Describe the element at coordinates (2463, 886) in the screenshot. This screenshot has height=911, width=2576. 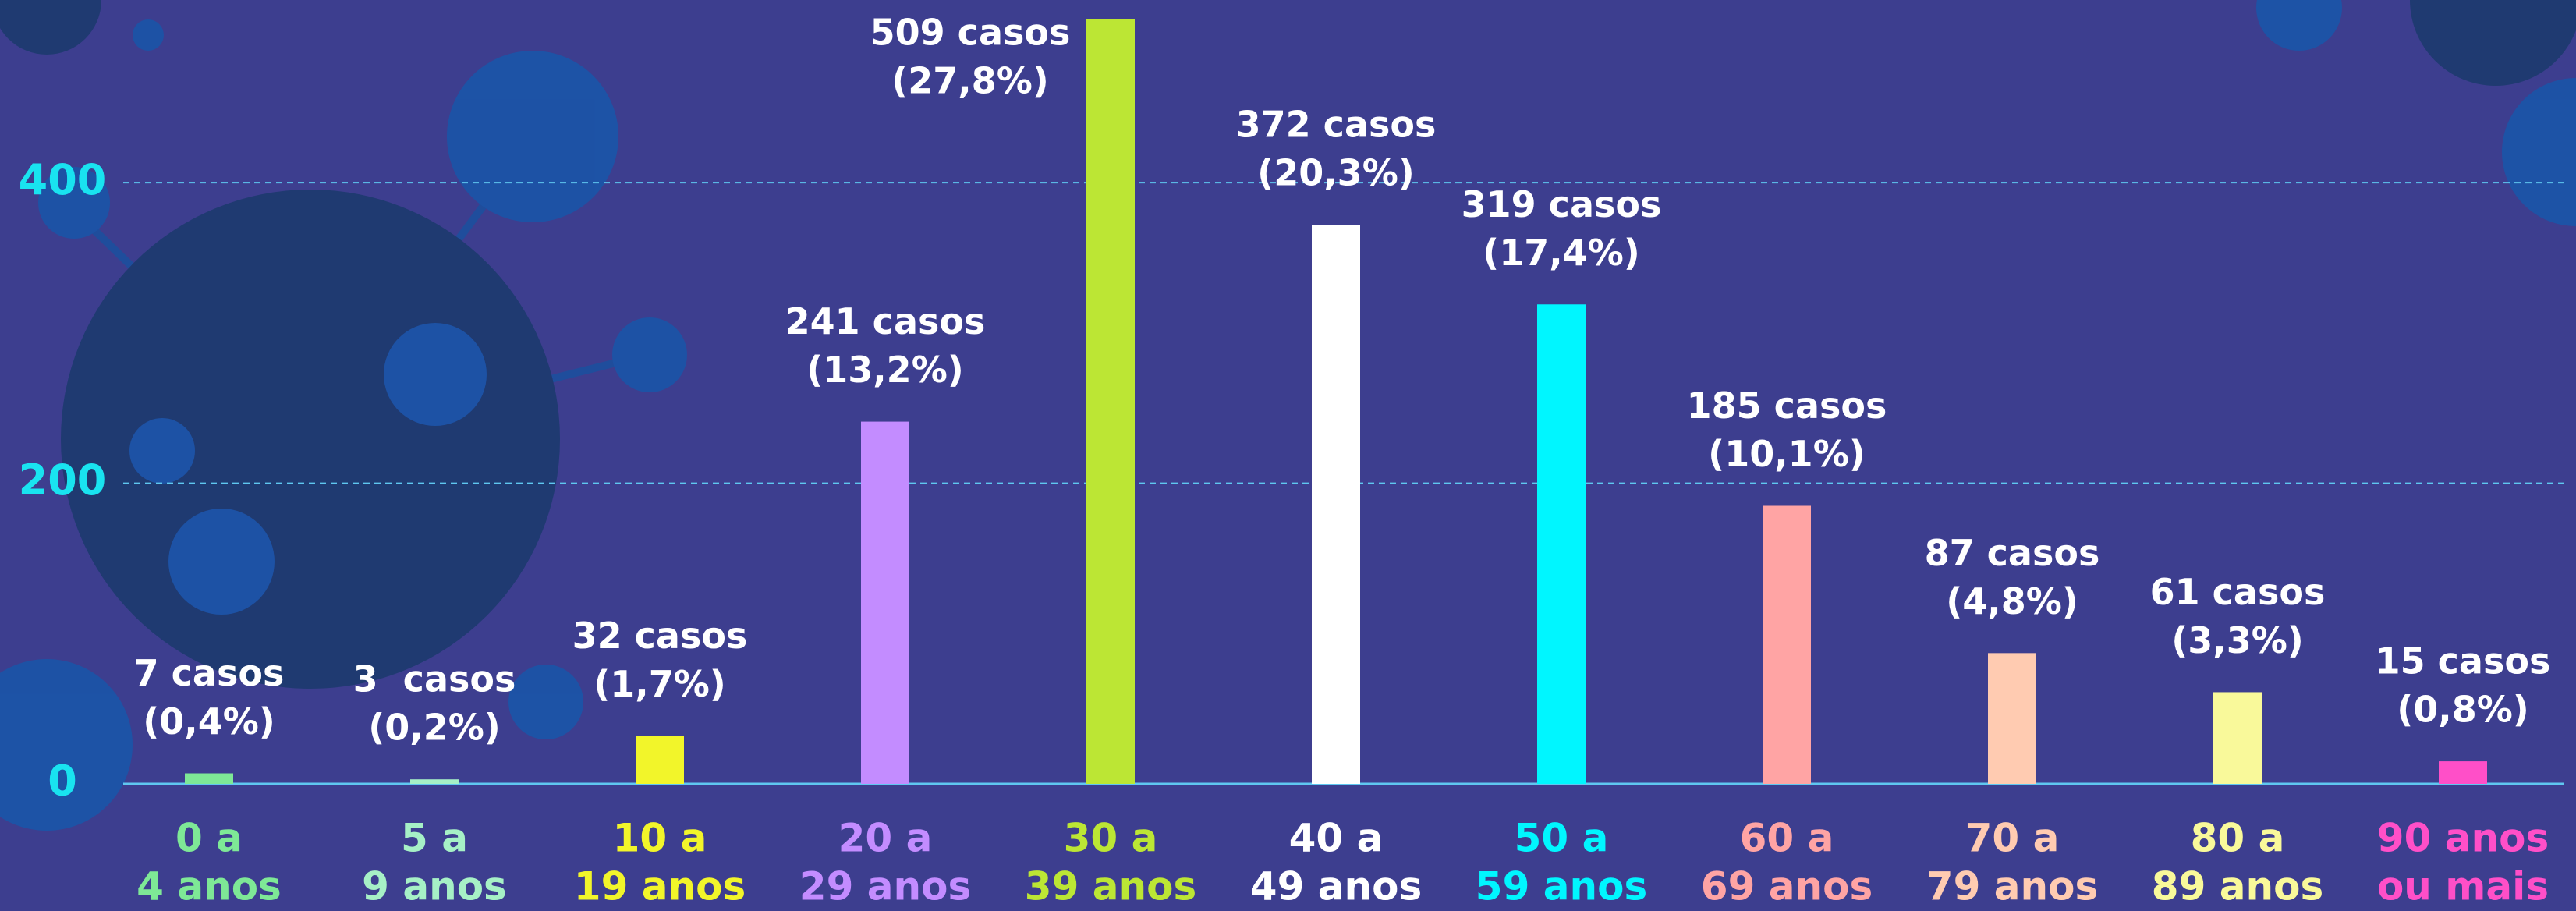
I see `x-tick-label: ou mais` at that location.